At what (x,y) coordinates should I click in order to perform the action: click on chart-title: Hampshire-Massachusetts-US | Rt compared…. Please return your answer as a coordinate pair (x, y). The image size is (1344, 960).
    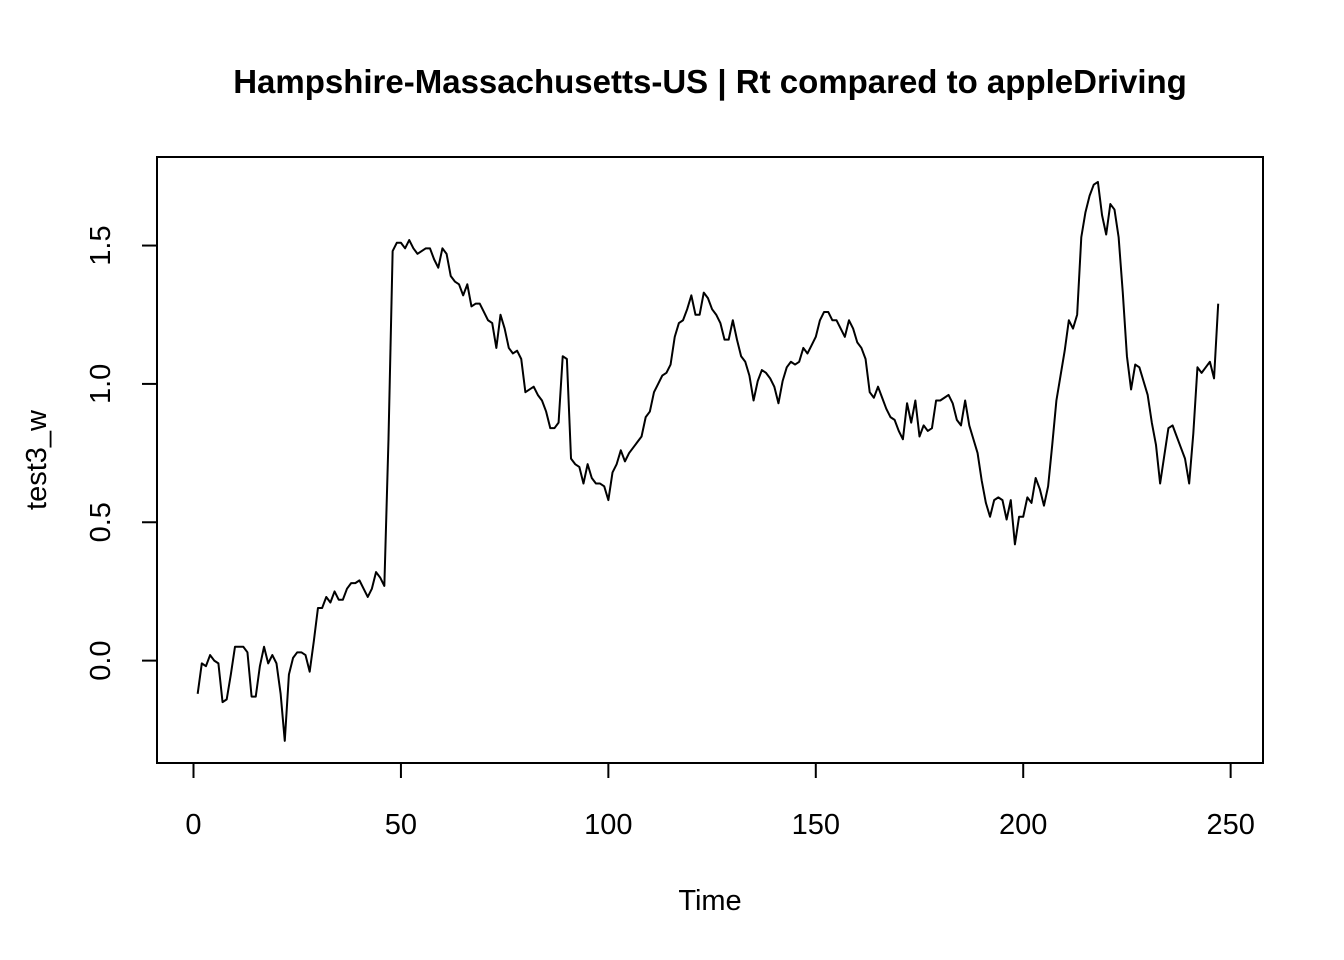
    Looking at the image, I should click on (710, 81).